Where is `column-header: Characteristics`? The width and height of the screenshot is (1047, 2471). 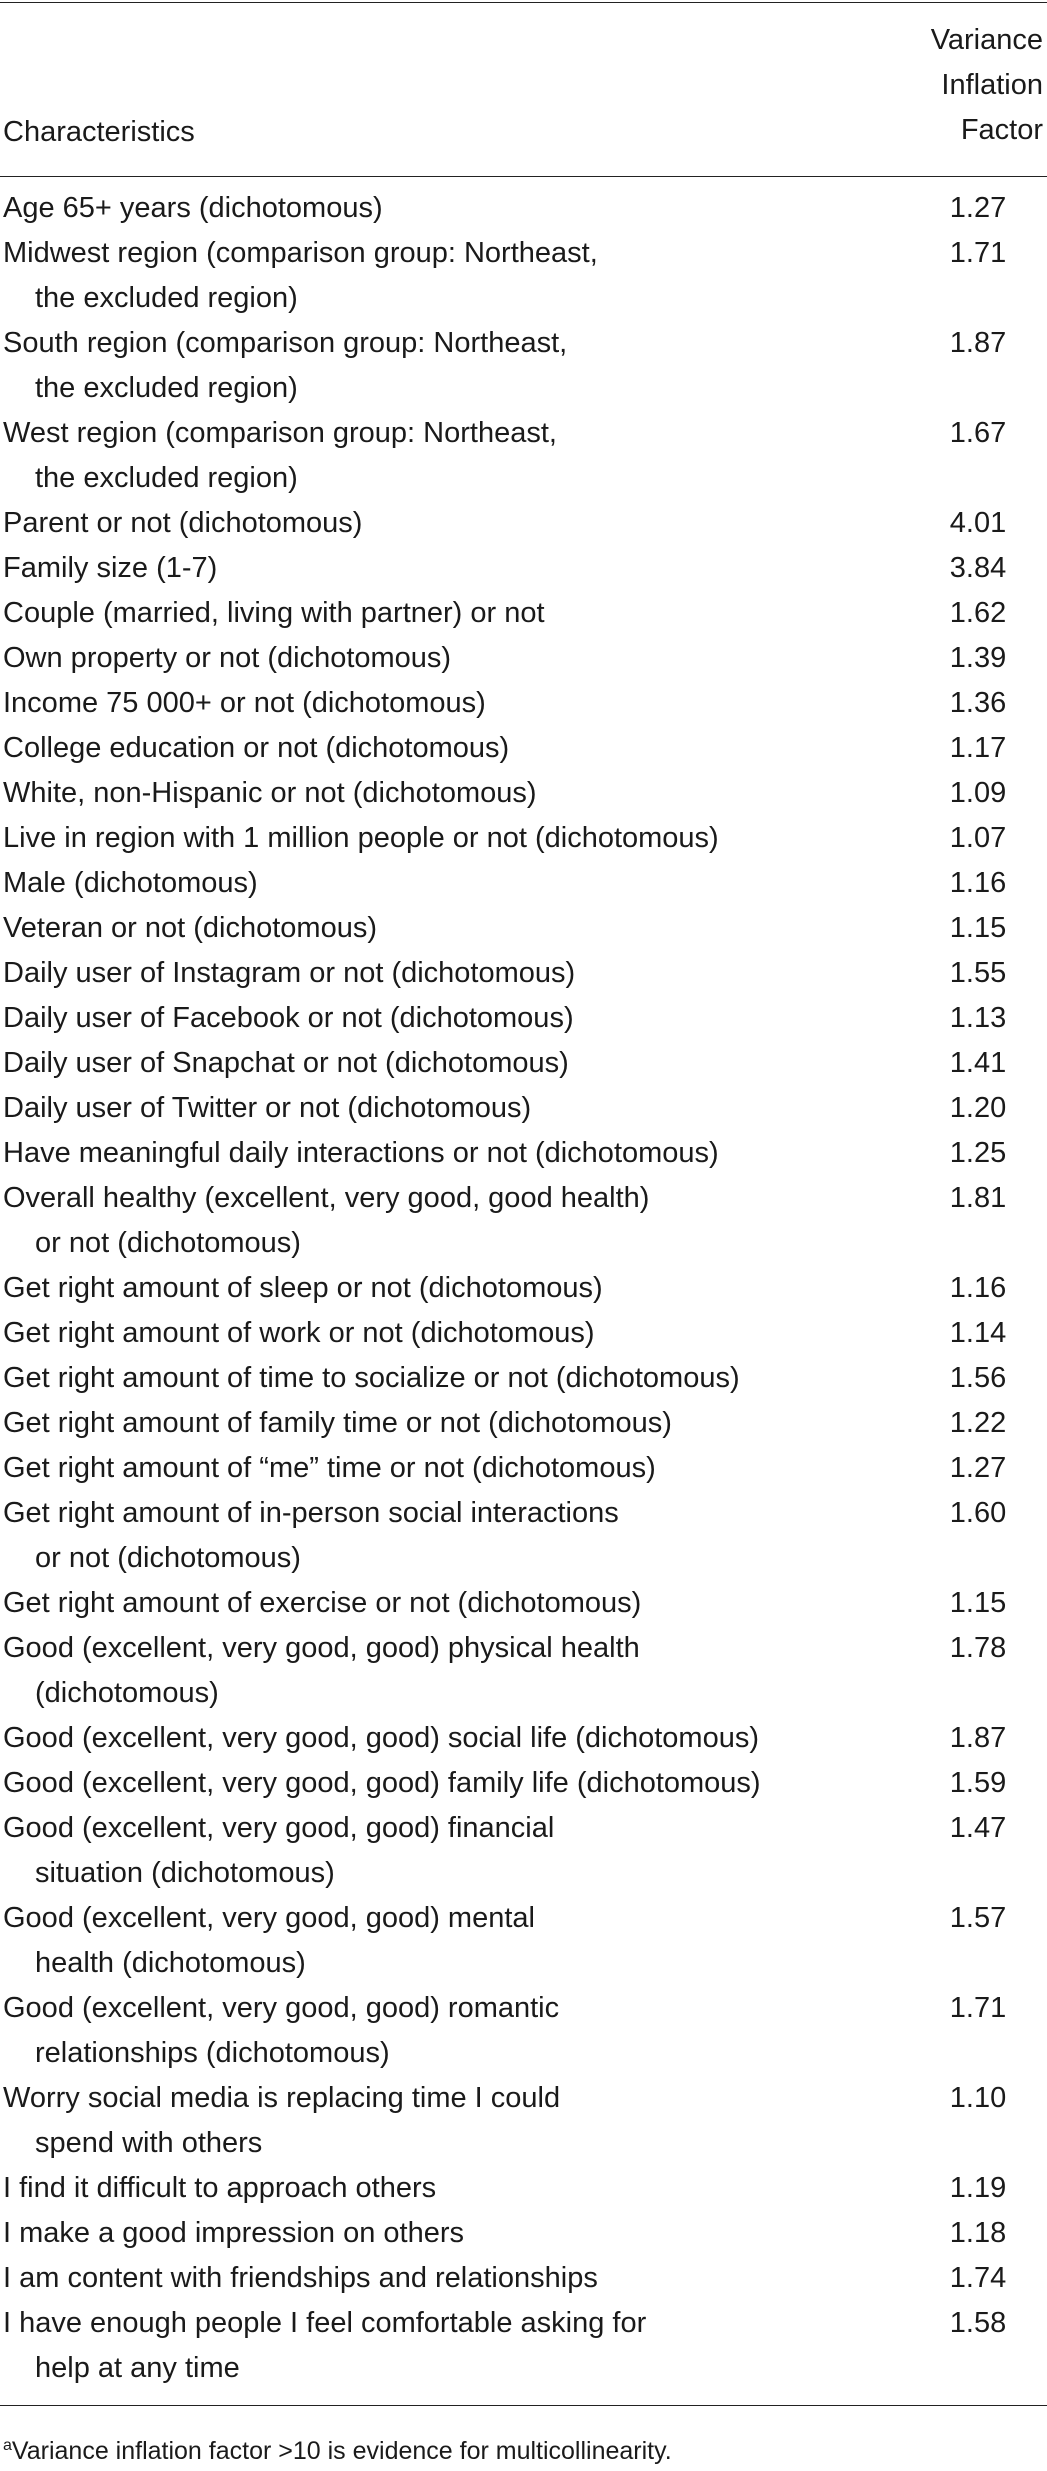 column-header: Characteristics is located at coordinates (99, 132).